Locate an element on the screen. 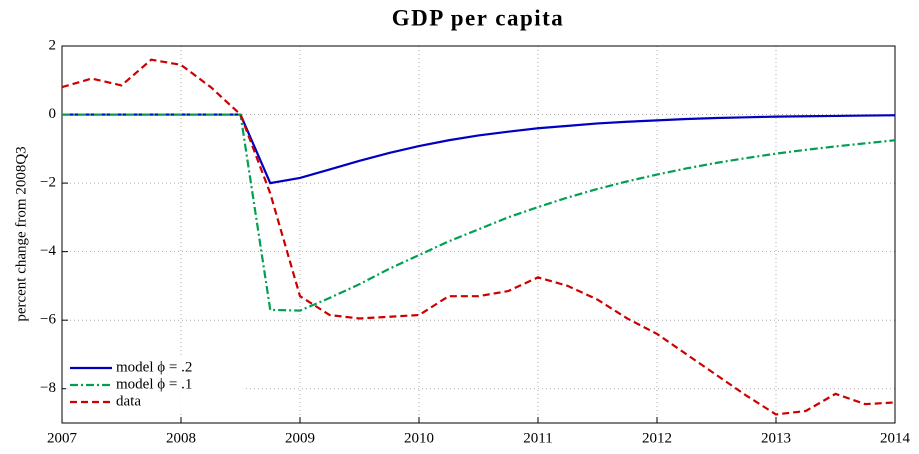 The image size is (919, 454). x-tick-label: 2012 is located at coordinates (657, 438).